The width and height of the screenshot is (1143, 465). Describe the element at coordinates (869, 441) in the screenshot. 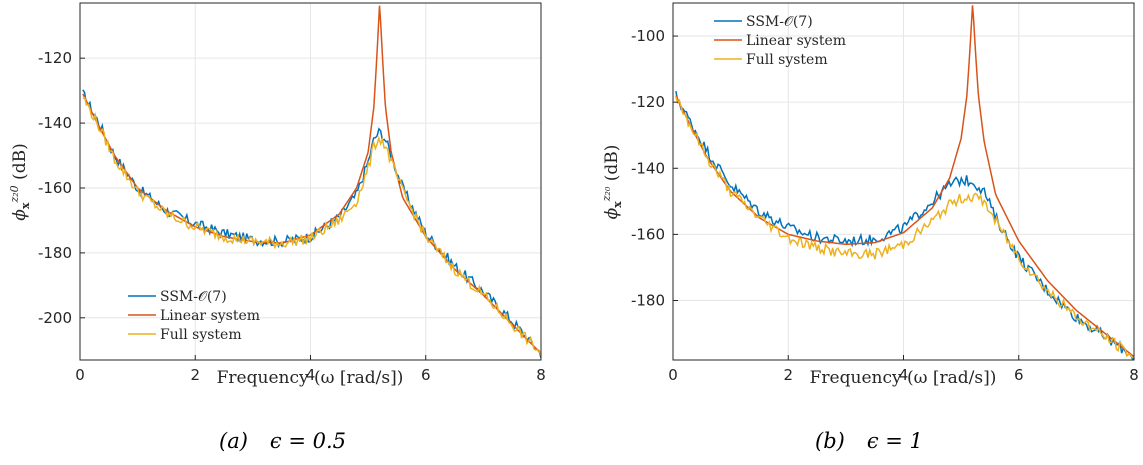

I see `caption-b: (b) ϵ = 1` at that location.